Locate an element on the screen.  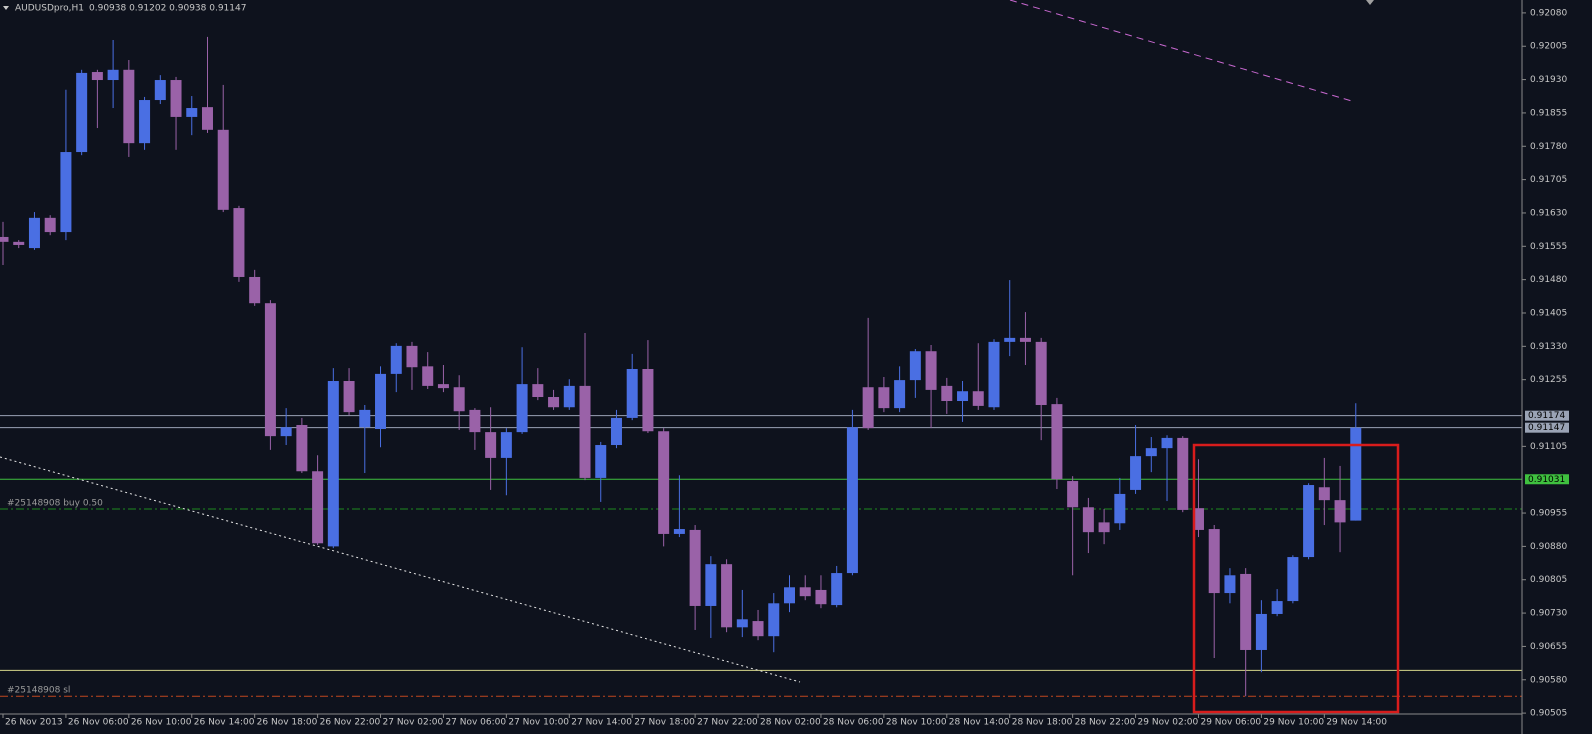
x-tick-label: 29 Nov 14:00 is located at coordinates (1356, 723).